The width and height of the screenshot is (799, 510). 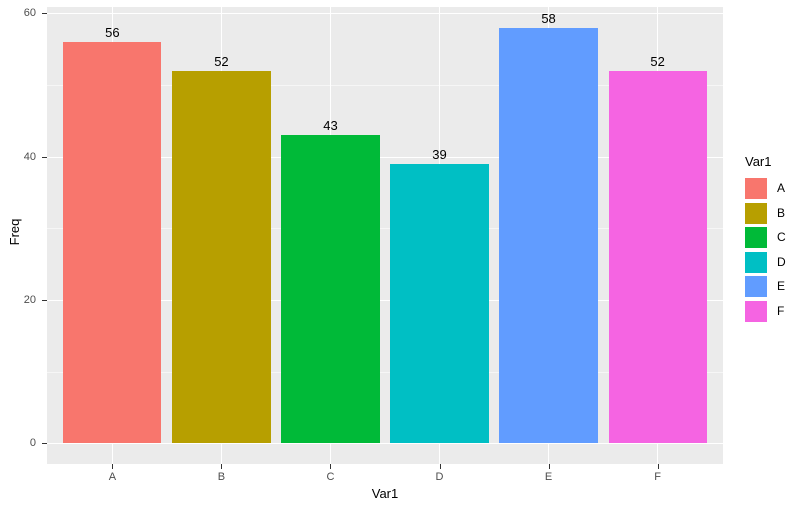 What do you see at coordinates (330, 477) in the screenshot?
I see `x-axis-tick-label: C` at bounding box center [330, 477].